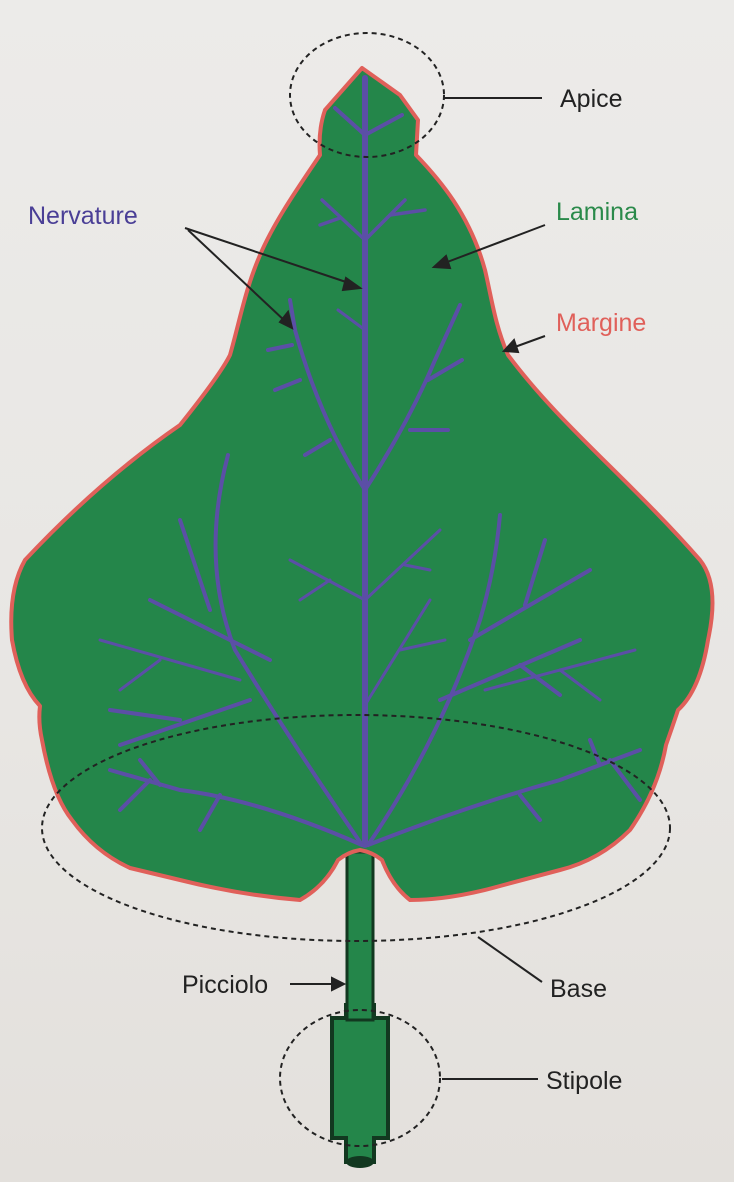 This screenshot has height=1182, width=734. I want to click on stipole-shape, so click(360, 1083).